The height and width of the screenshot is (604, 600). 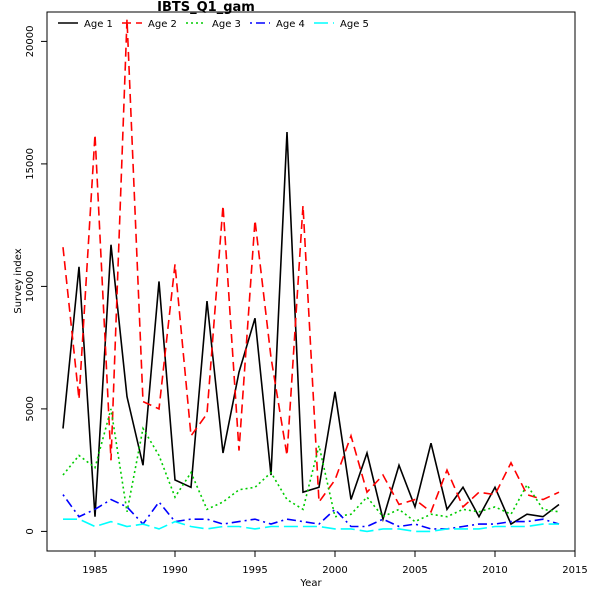 What do you see at coordinates (162, 24) in the screenshot?
I see `legend-label-age-2: Age 2` at bounding box center [162, 24].